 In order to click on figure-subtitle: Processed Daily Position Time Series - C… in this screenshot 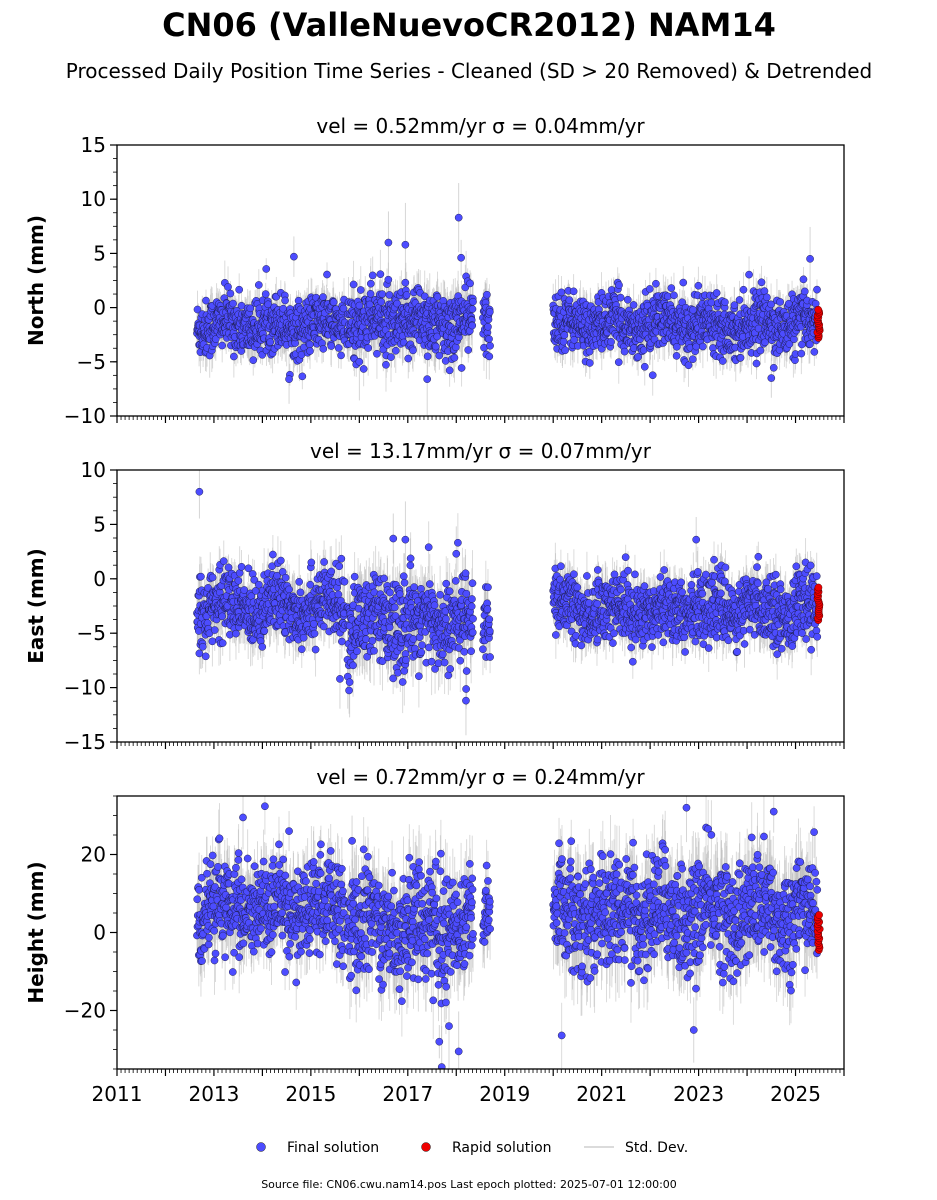, I will do `click(469, 71)`.